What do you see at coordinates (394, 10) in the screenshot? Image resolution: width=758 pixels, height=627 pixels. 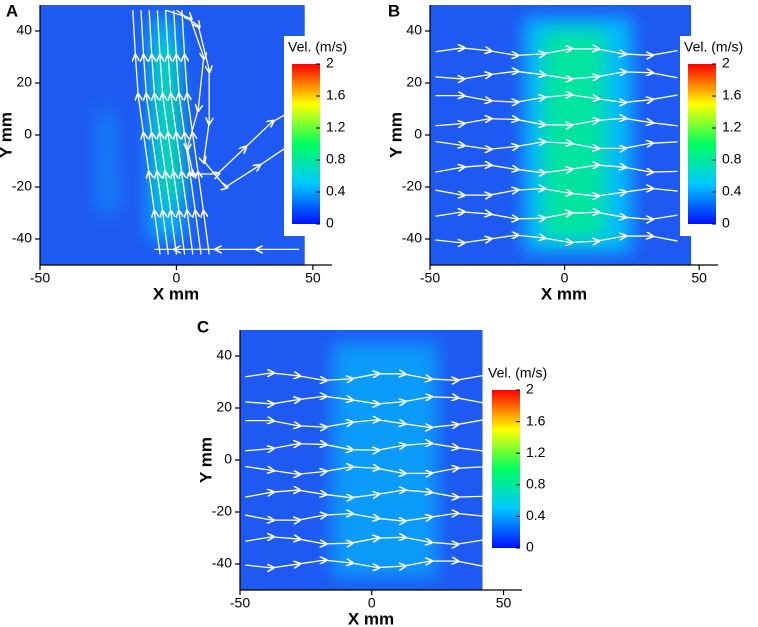 I see `panel-label: B` at bounding box center [394, 10].